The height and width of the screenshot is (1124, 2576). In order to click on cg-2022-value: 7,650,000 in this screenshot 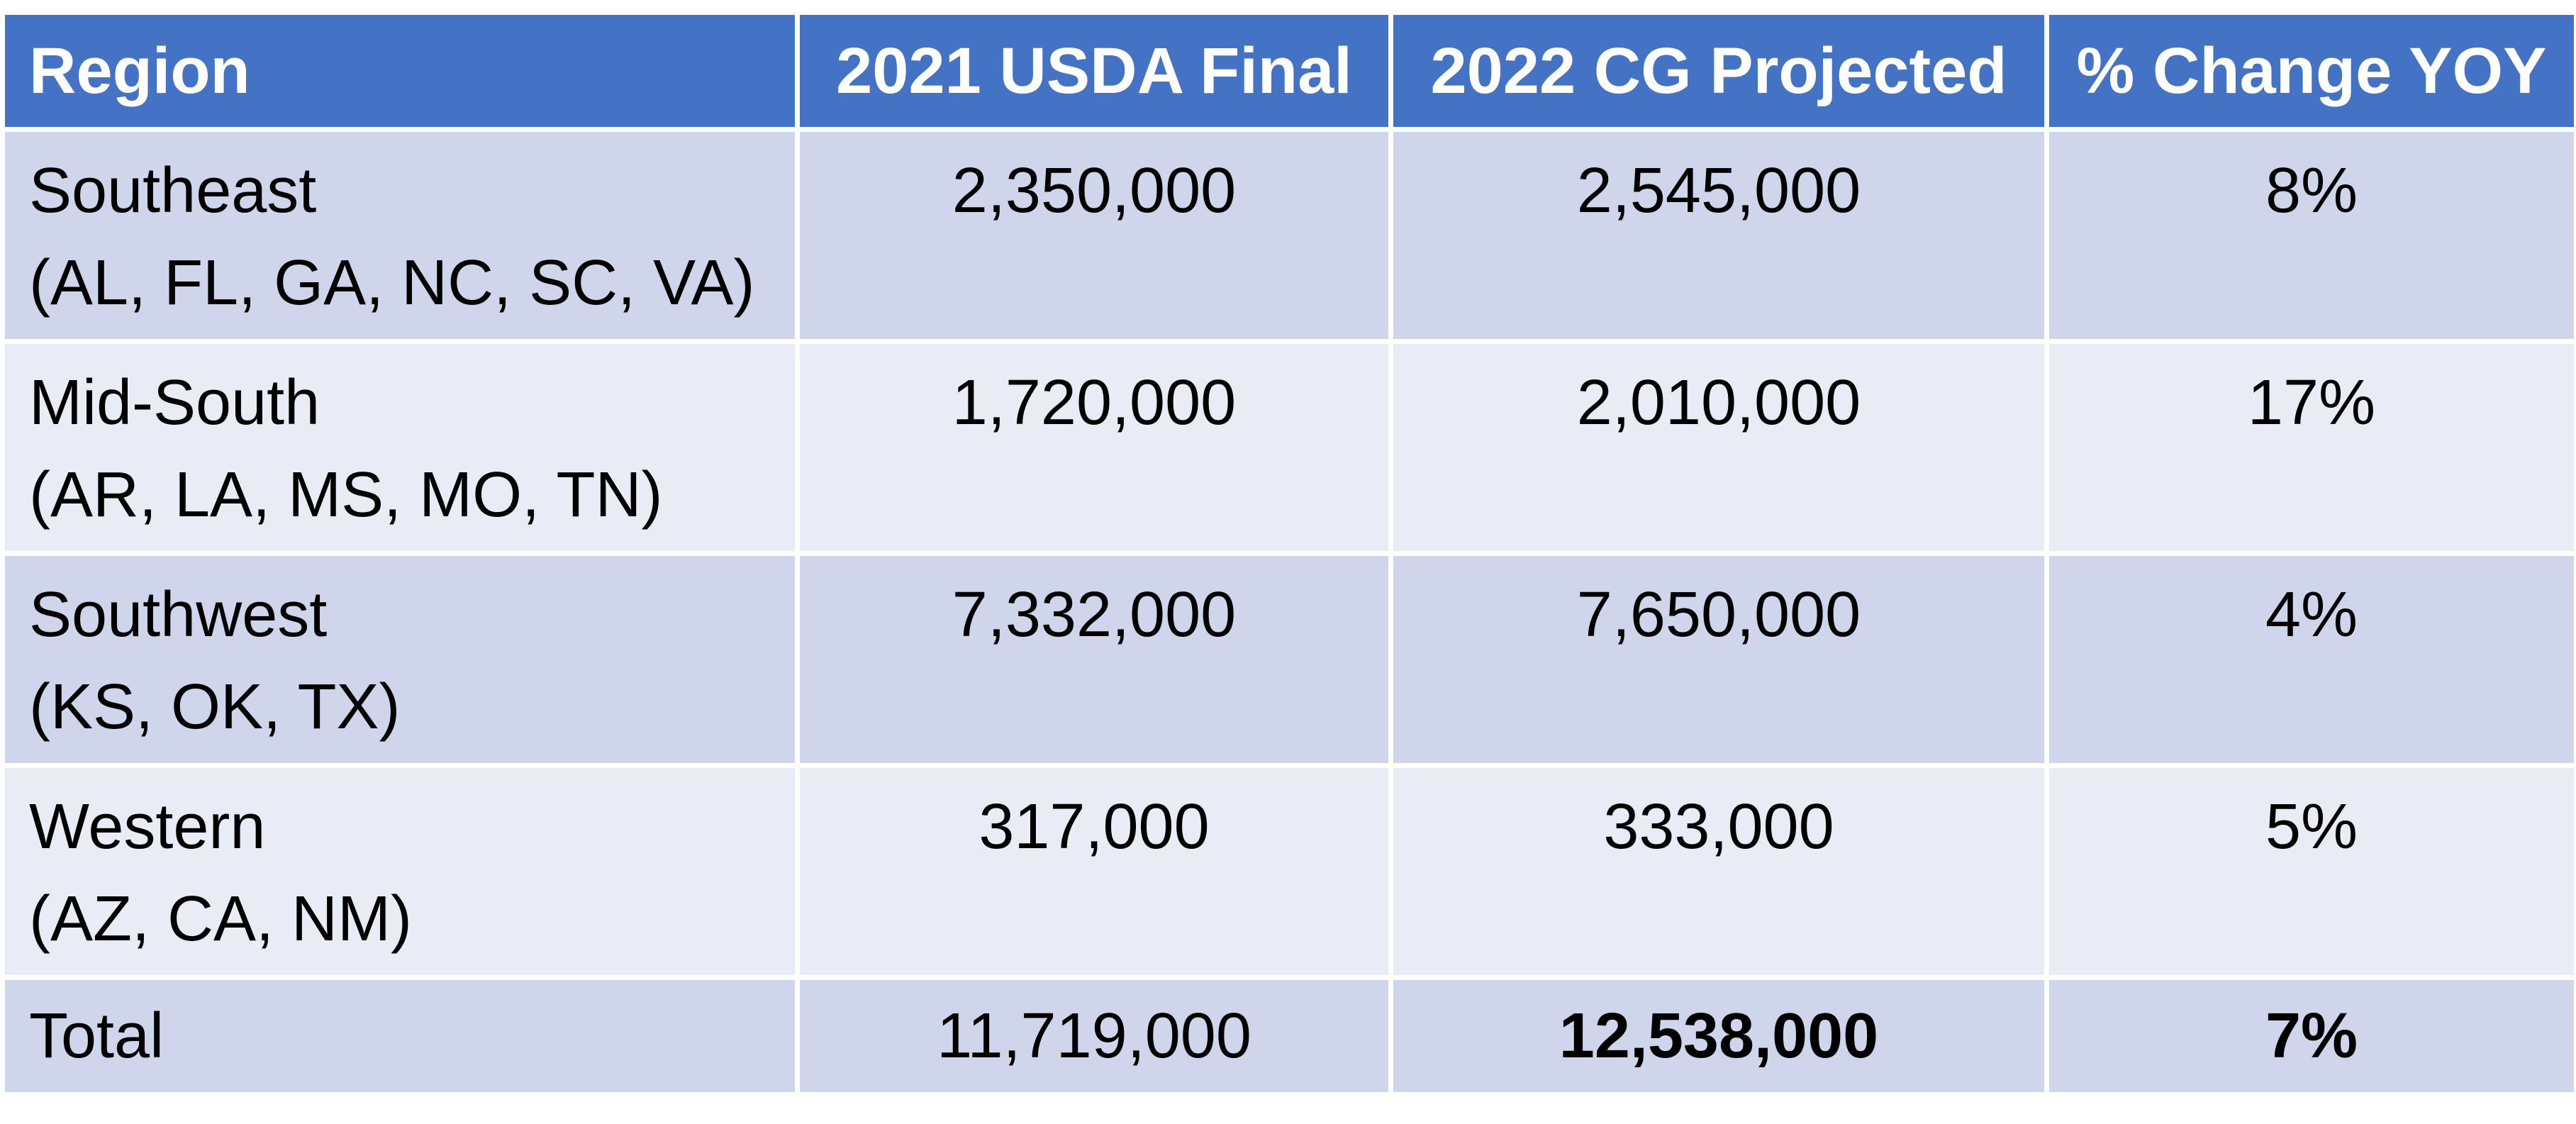, I will do `click(1718, 659)`.